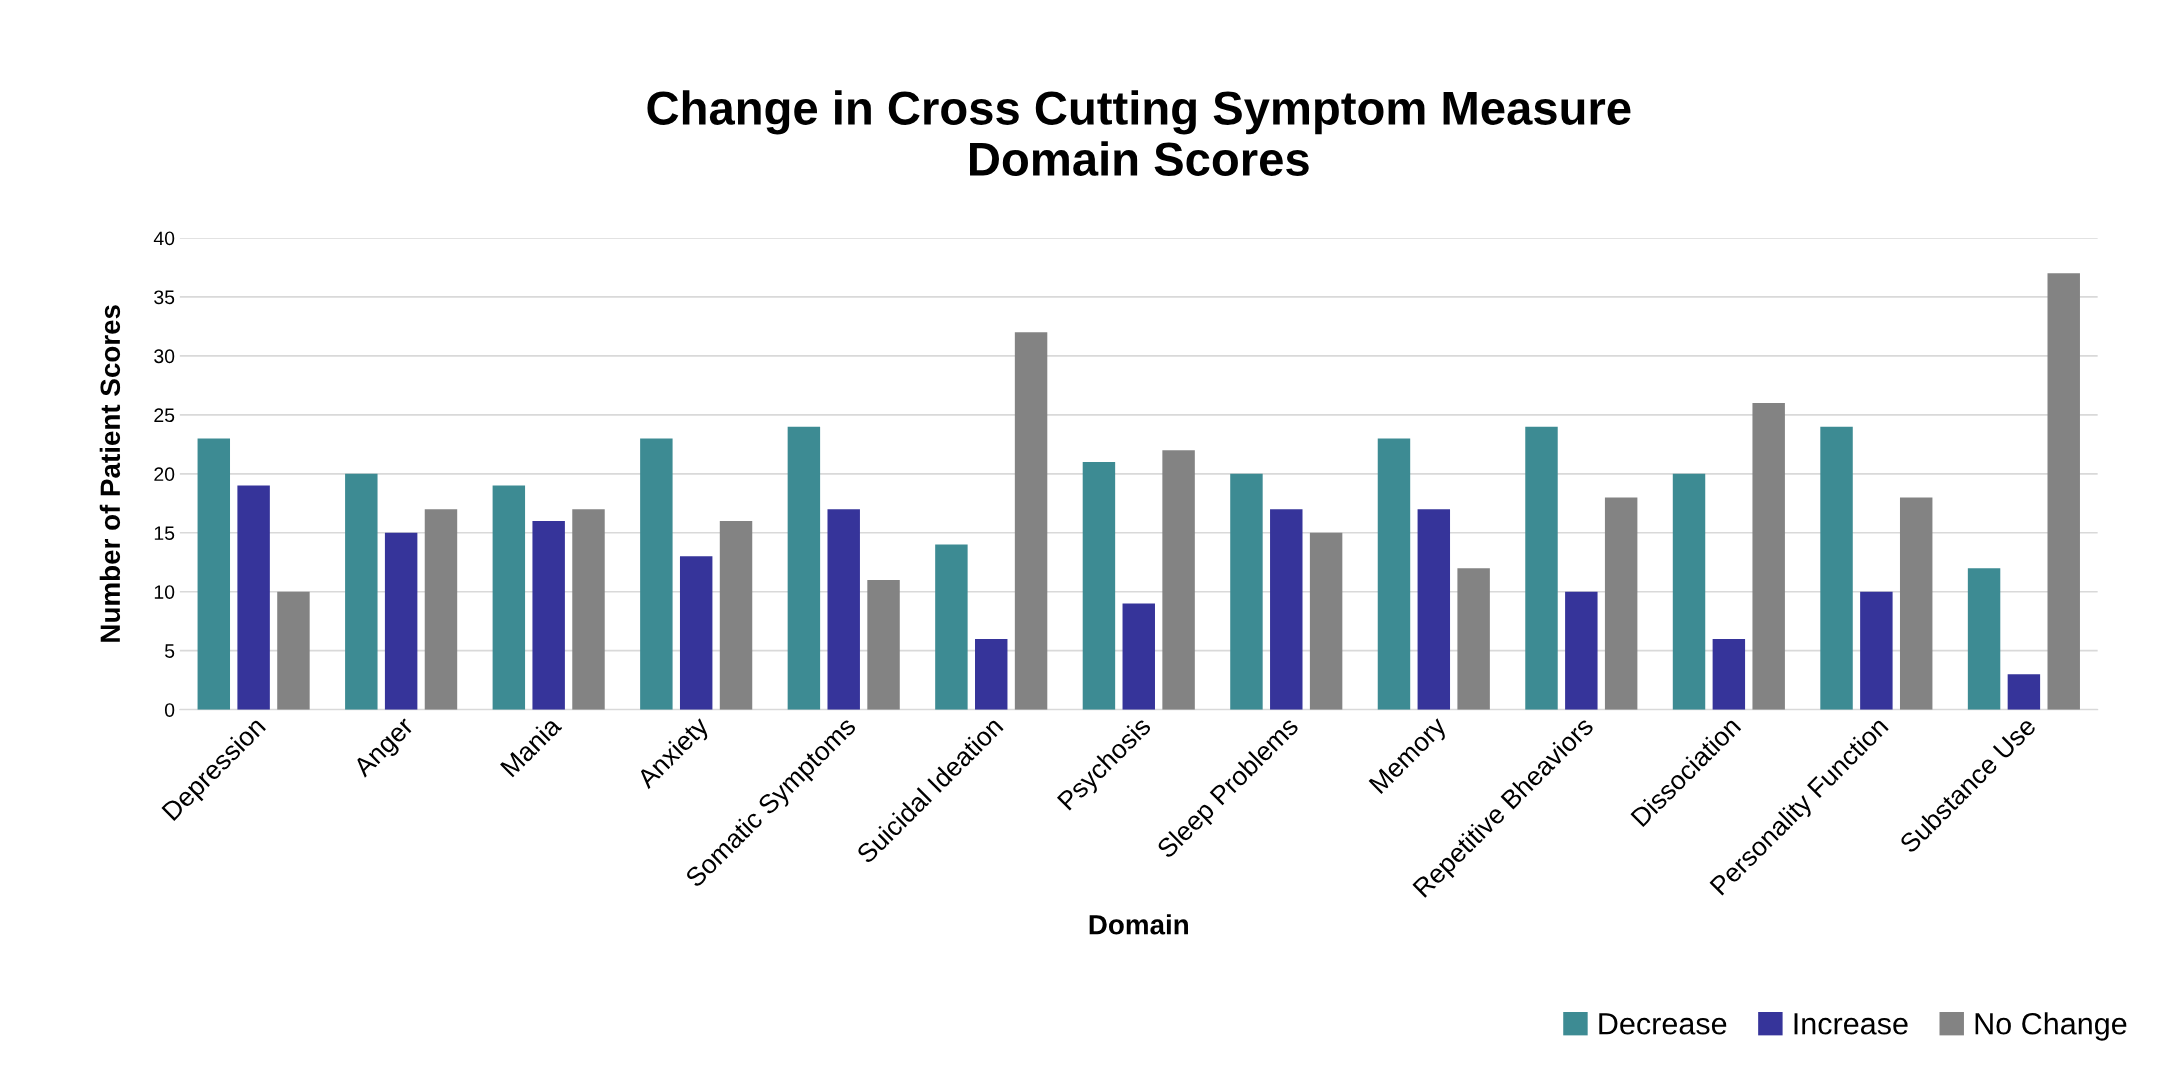 The height and width of the screenshot is (1072, 2167). What do you see at coordinates (164, 533) in the screenshot?
I see `y-tick-label: 15` at bounding box center [164, 533].